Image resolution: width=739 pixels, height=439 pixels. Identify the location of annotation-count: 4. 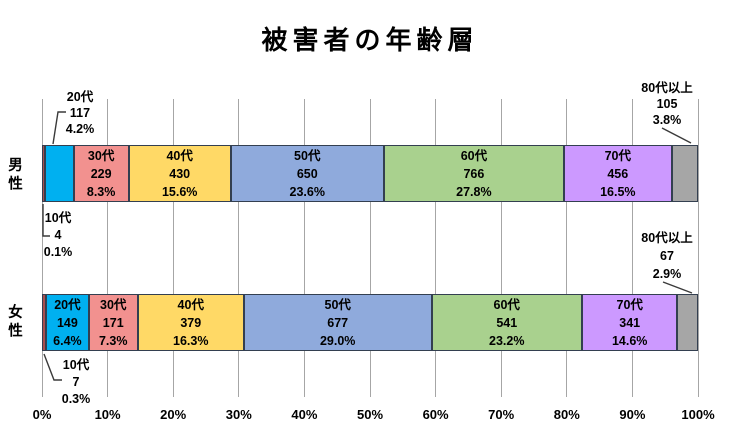
(58, 235).